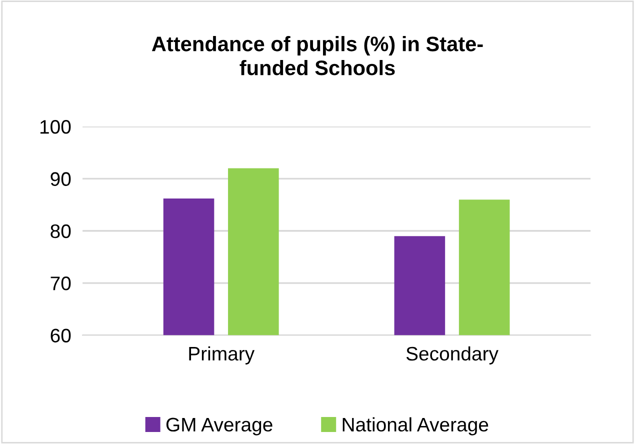 This screenshot has width=635, height=444. What do you see at coordinates (452, 355) in the screenshot?
I see `x-tick-label: Secondary` at bounding box center [452, 355].